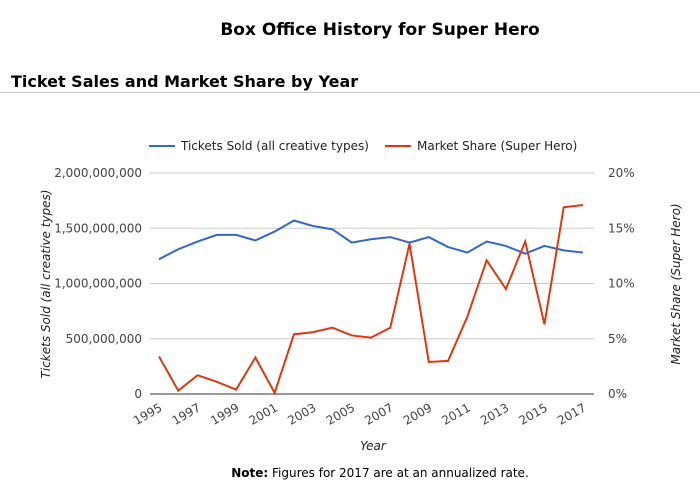 This screenshot has width=700, height=490. I want to click on note-label: Note:, so click(250, 473).